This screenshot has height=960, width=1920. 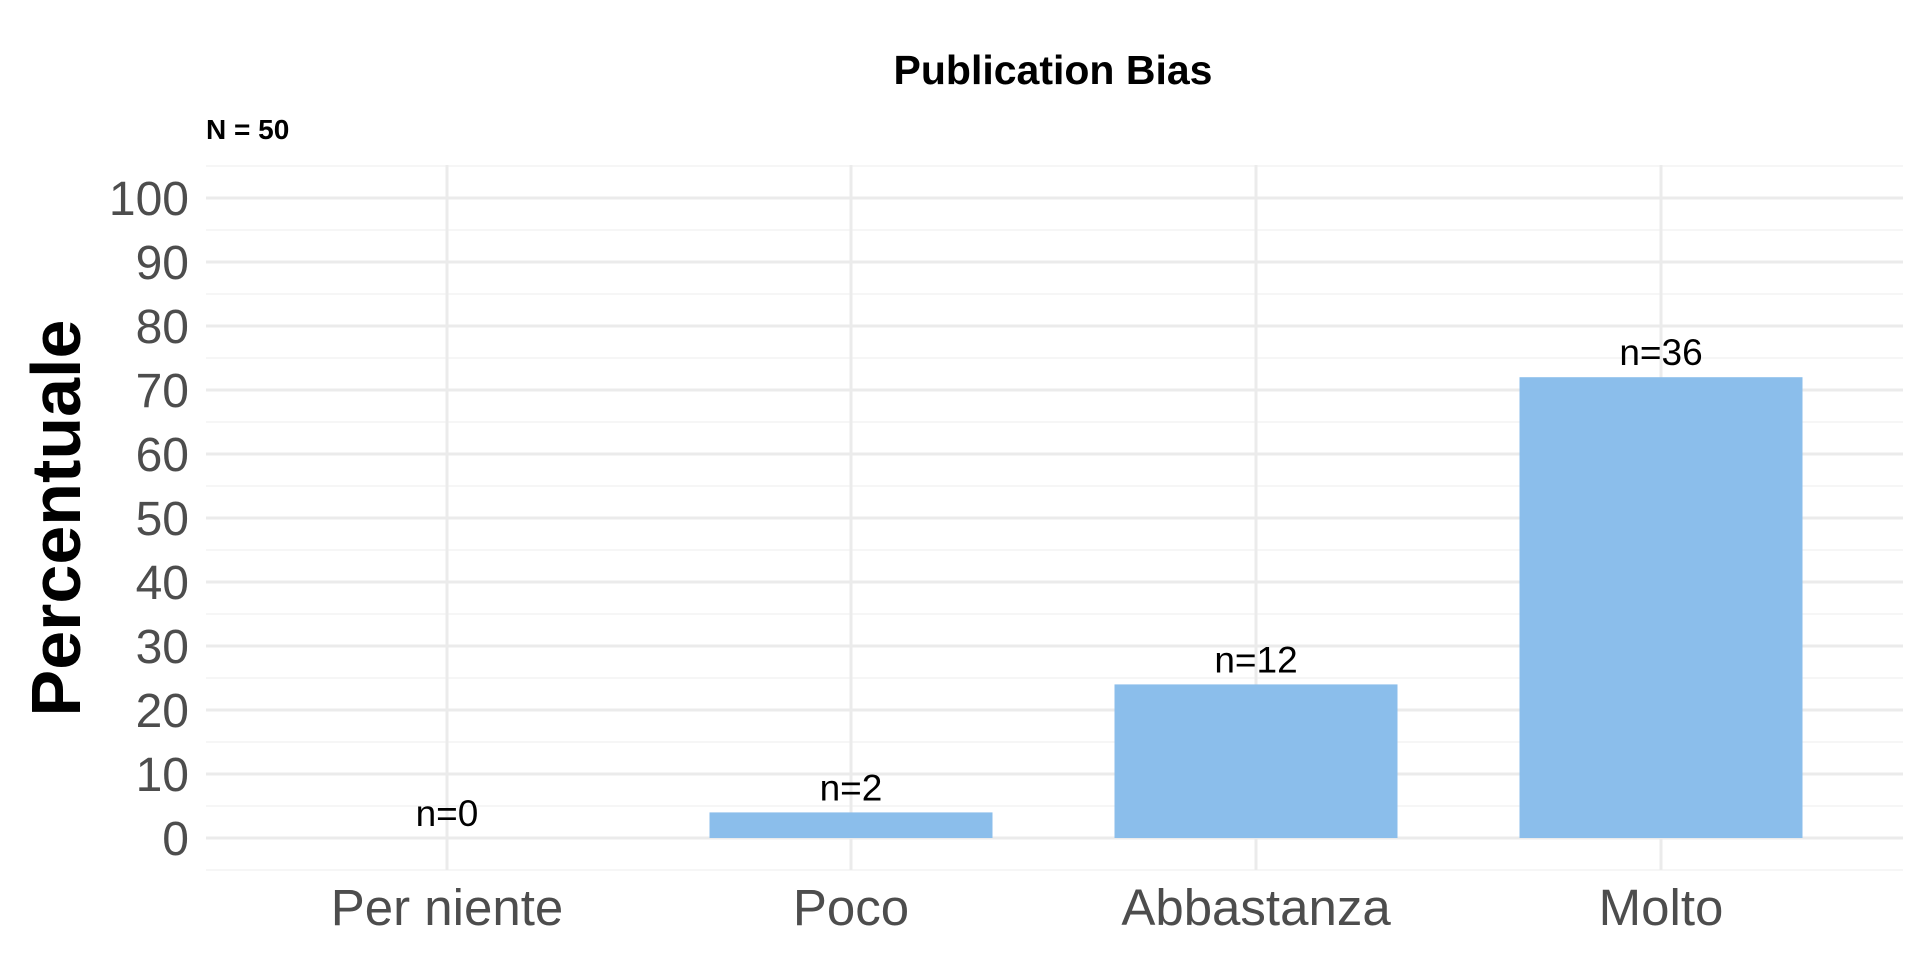 What do you see at coordinates (149, 199) in the screenshot?
I see `y-tick-label: 100` at bounding box center [149, 199].